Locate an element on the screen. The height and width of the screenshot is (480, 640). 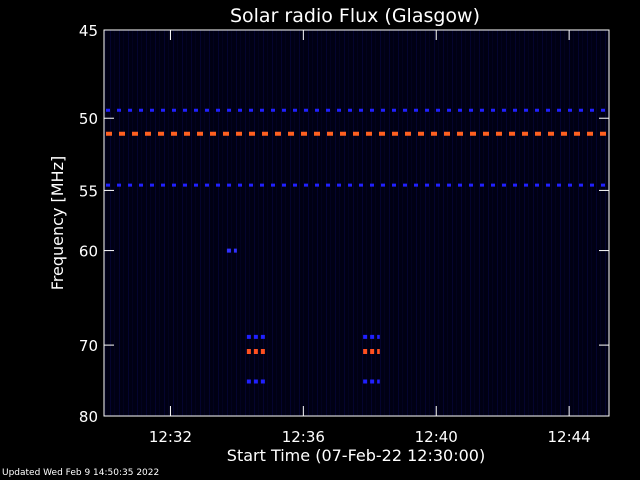
updated-timestamp: Updated Wed Feb 9 14:50:35 2022 is located at coordinates (81, 473).